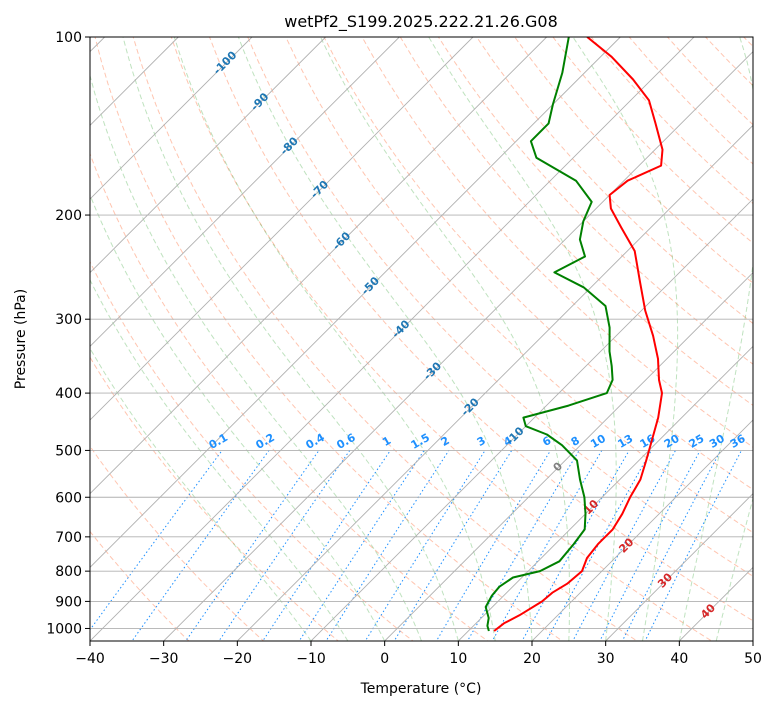 The image size is (775, 708). Describe the element at coordinates (68, 498) in the screenshot. I see `y-tick-label: 600` at that location.